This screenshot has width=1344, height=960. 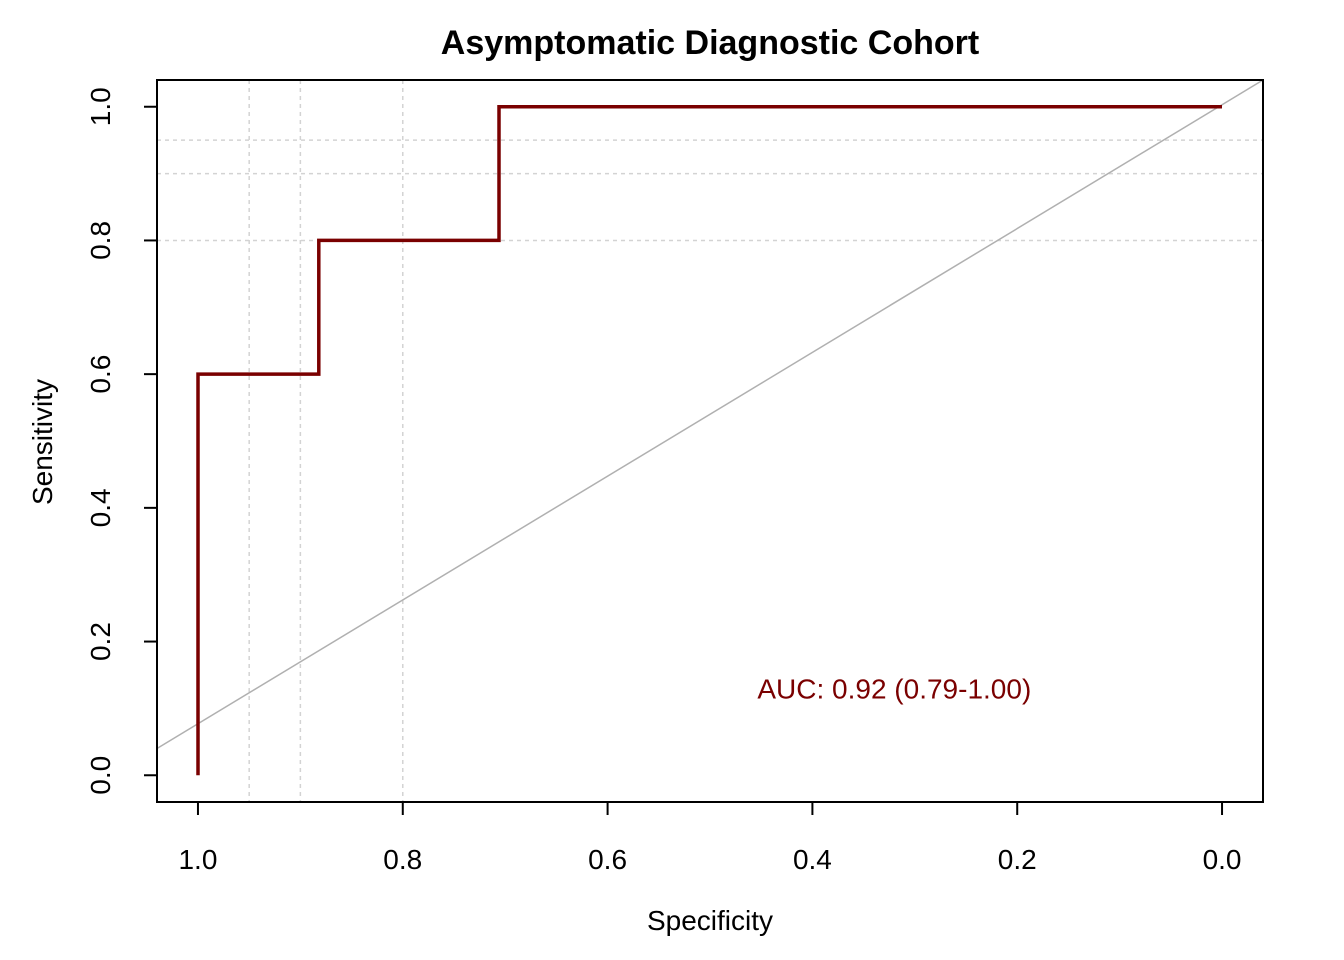 What do you see at coordinates (607, 859) in the screenshot?
I see `x-tick-label: 0.6` at bounding box center [607, 859].